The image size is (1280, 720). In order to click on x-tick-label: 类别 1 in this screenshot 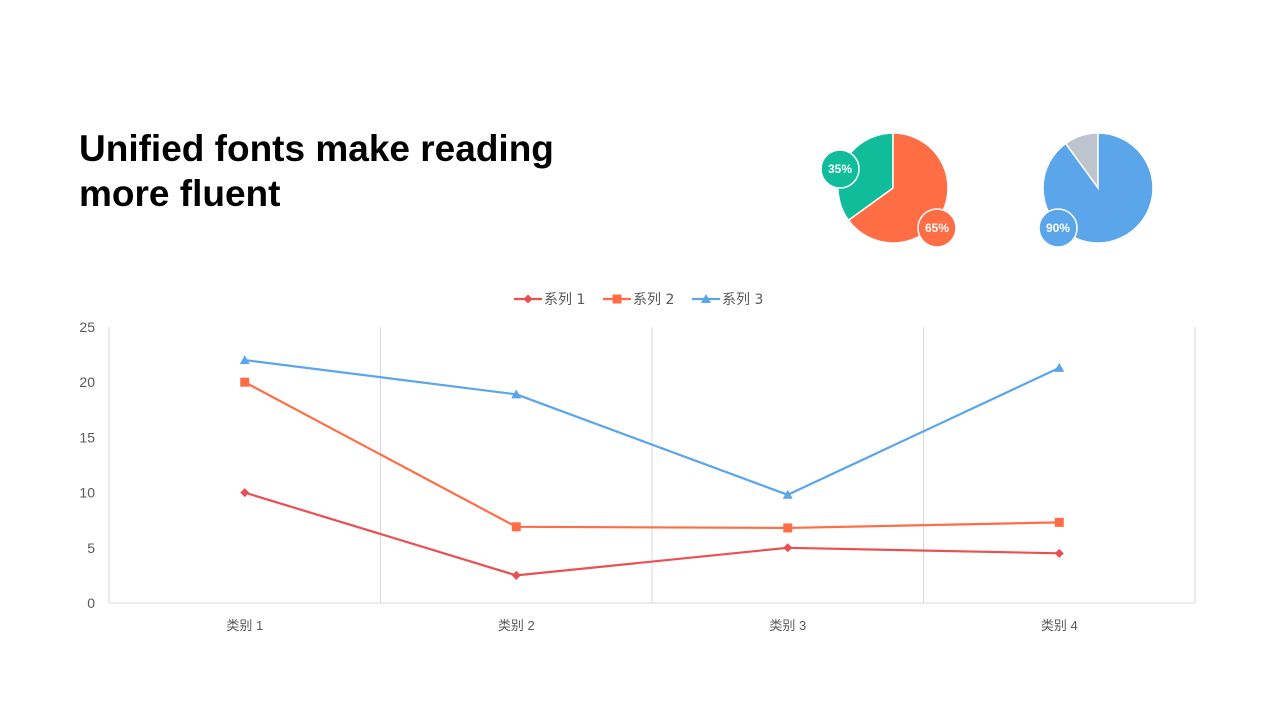, I will do `click(244, 625)`.